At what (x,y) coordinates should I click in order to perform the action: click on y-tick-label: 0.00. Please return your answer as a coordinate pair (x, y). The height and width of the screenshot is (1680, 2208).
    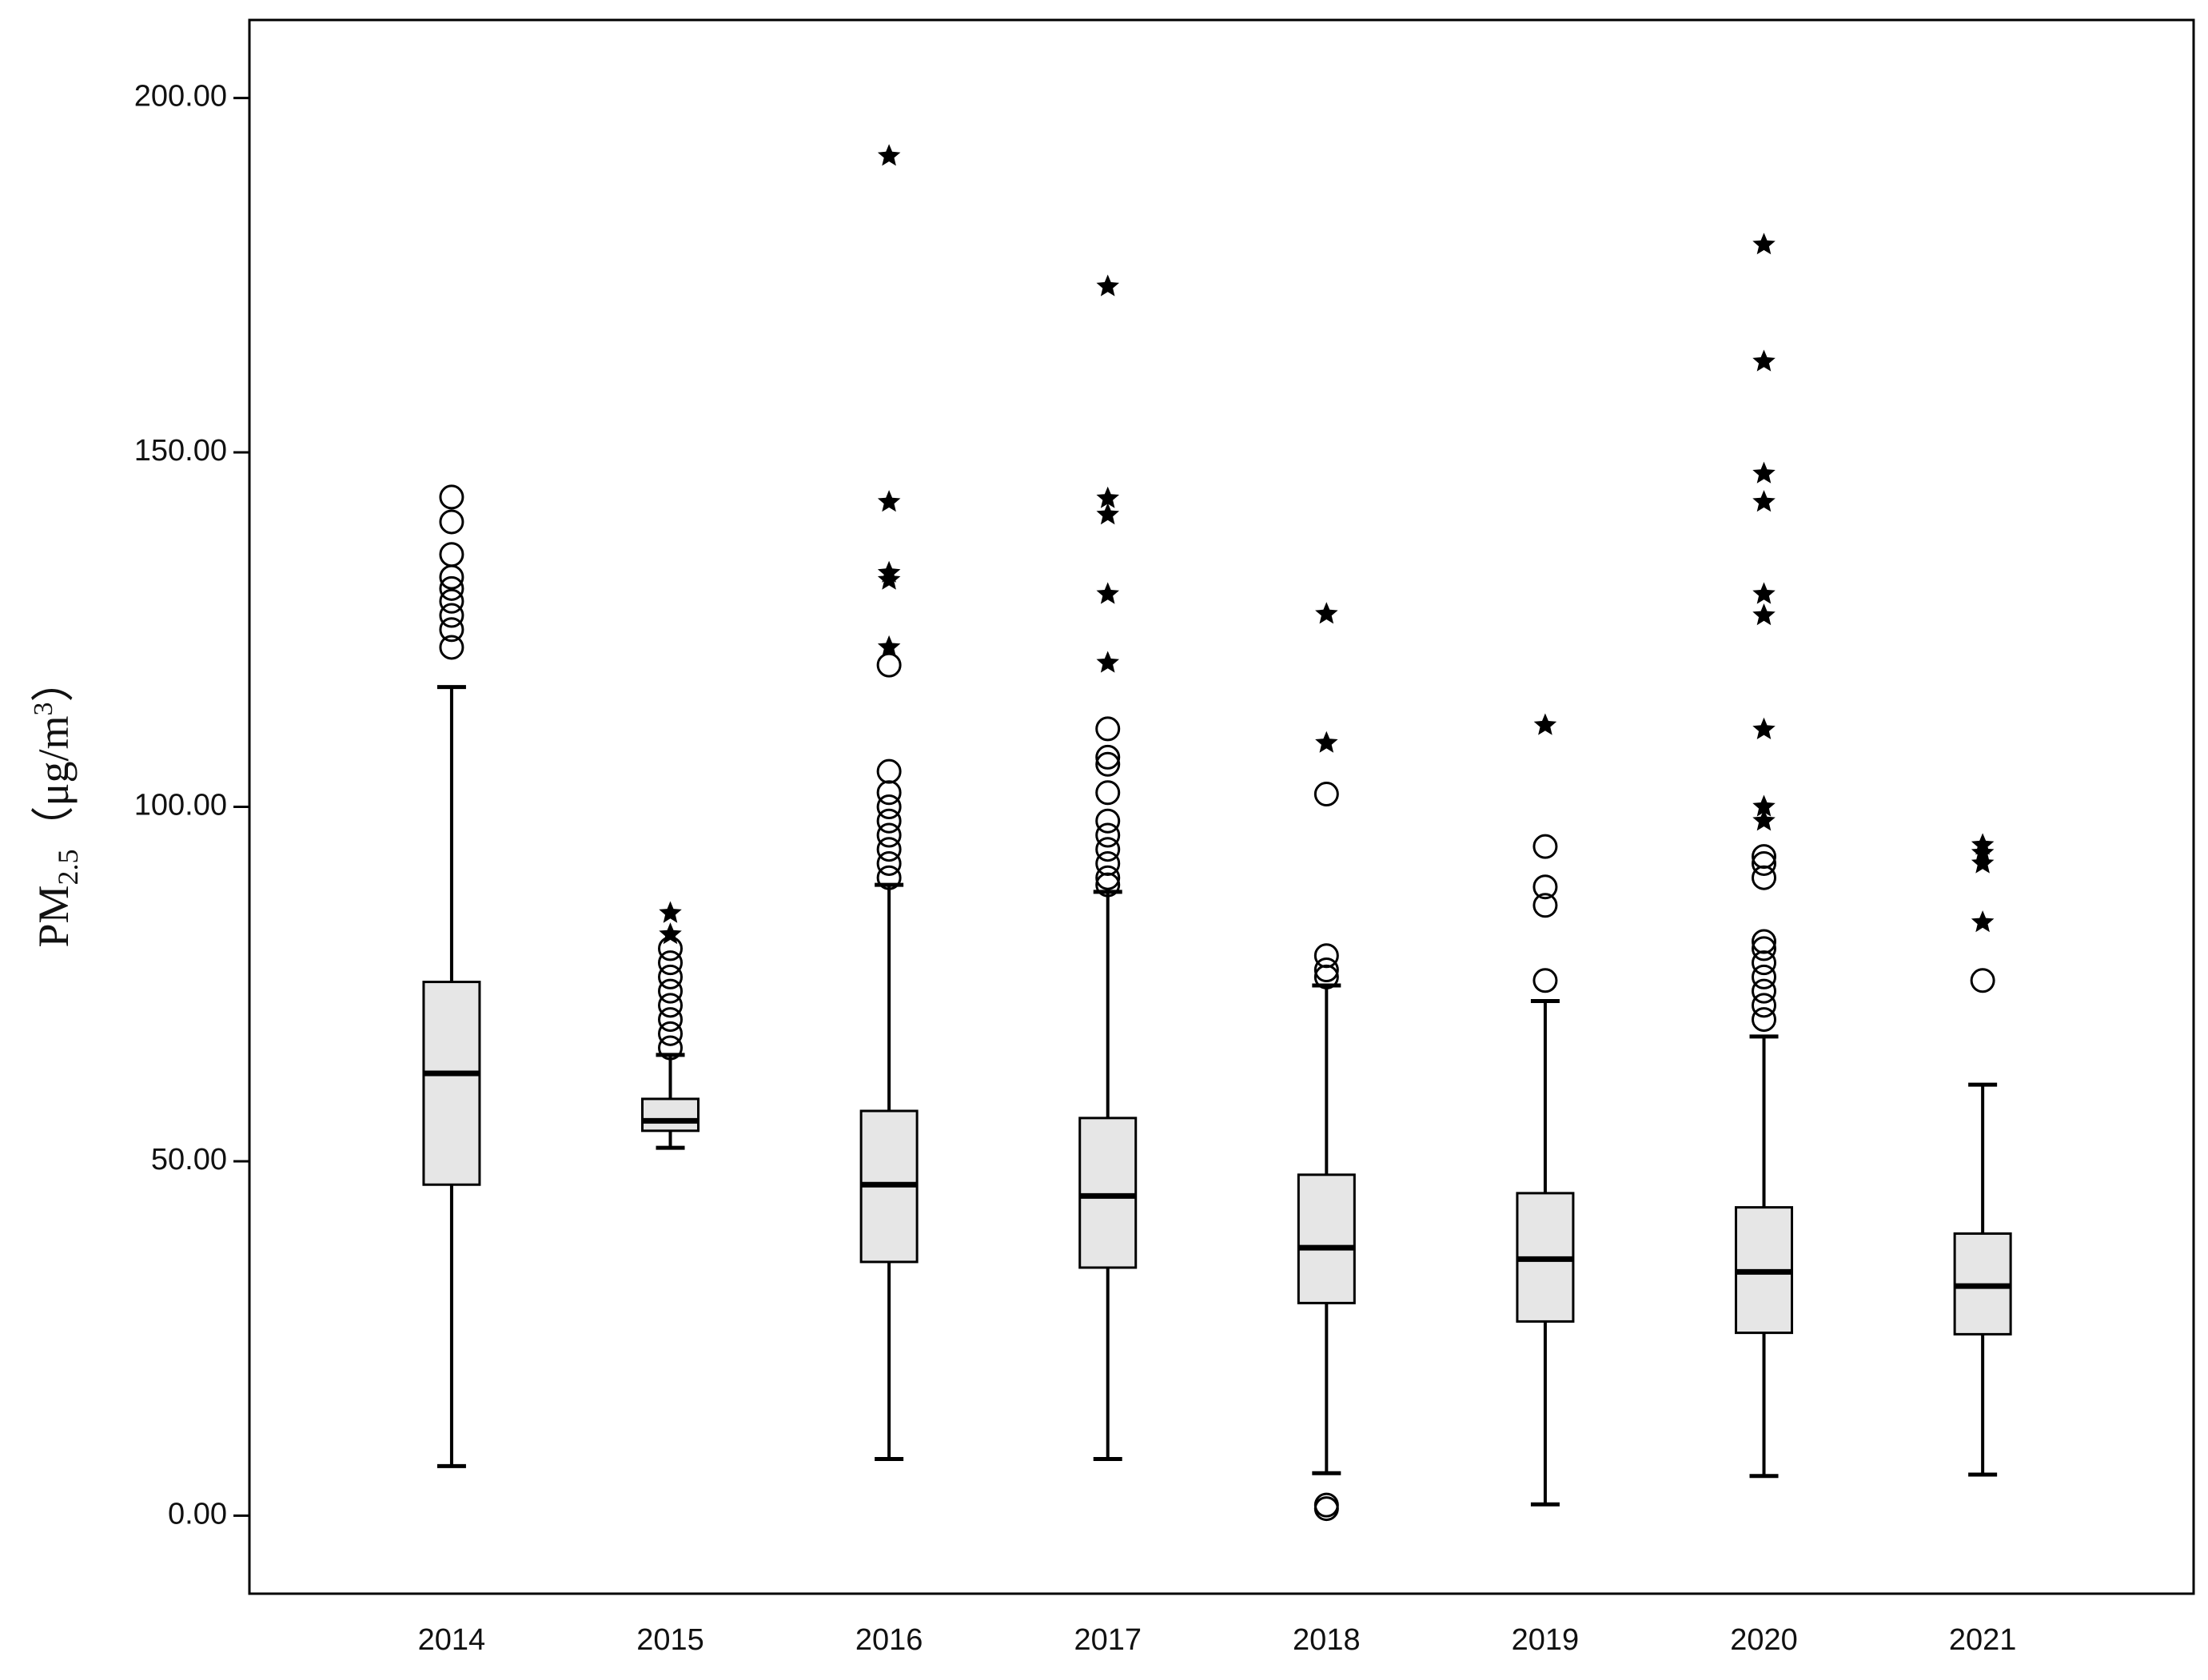
    Looking at the image, I should click on (197, 1514).